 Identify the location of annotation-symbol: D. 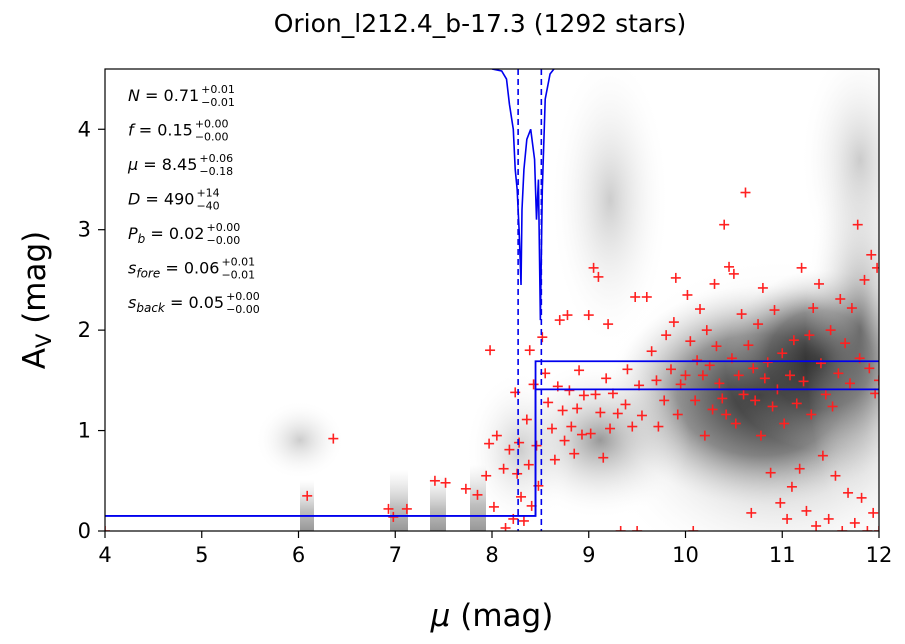
(134, 199).